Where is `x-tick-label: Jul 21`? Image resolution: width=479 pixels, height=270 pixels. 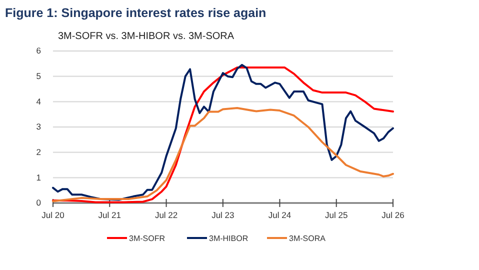
x-tick-label: Jul 21 is located at coordinates (110, 215).